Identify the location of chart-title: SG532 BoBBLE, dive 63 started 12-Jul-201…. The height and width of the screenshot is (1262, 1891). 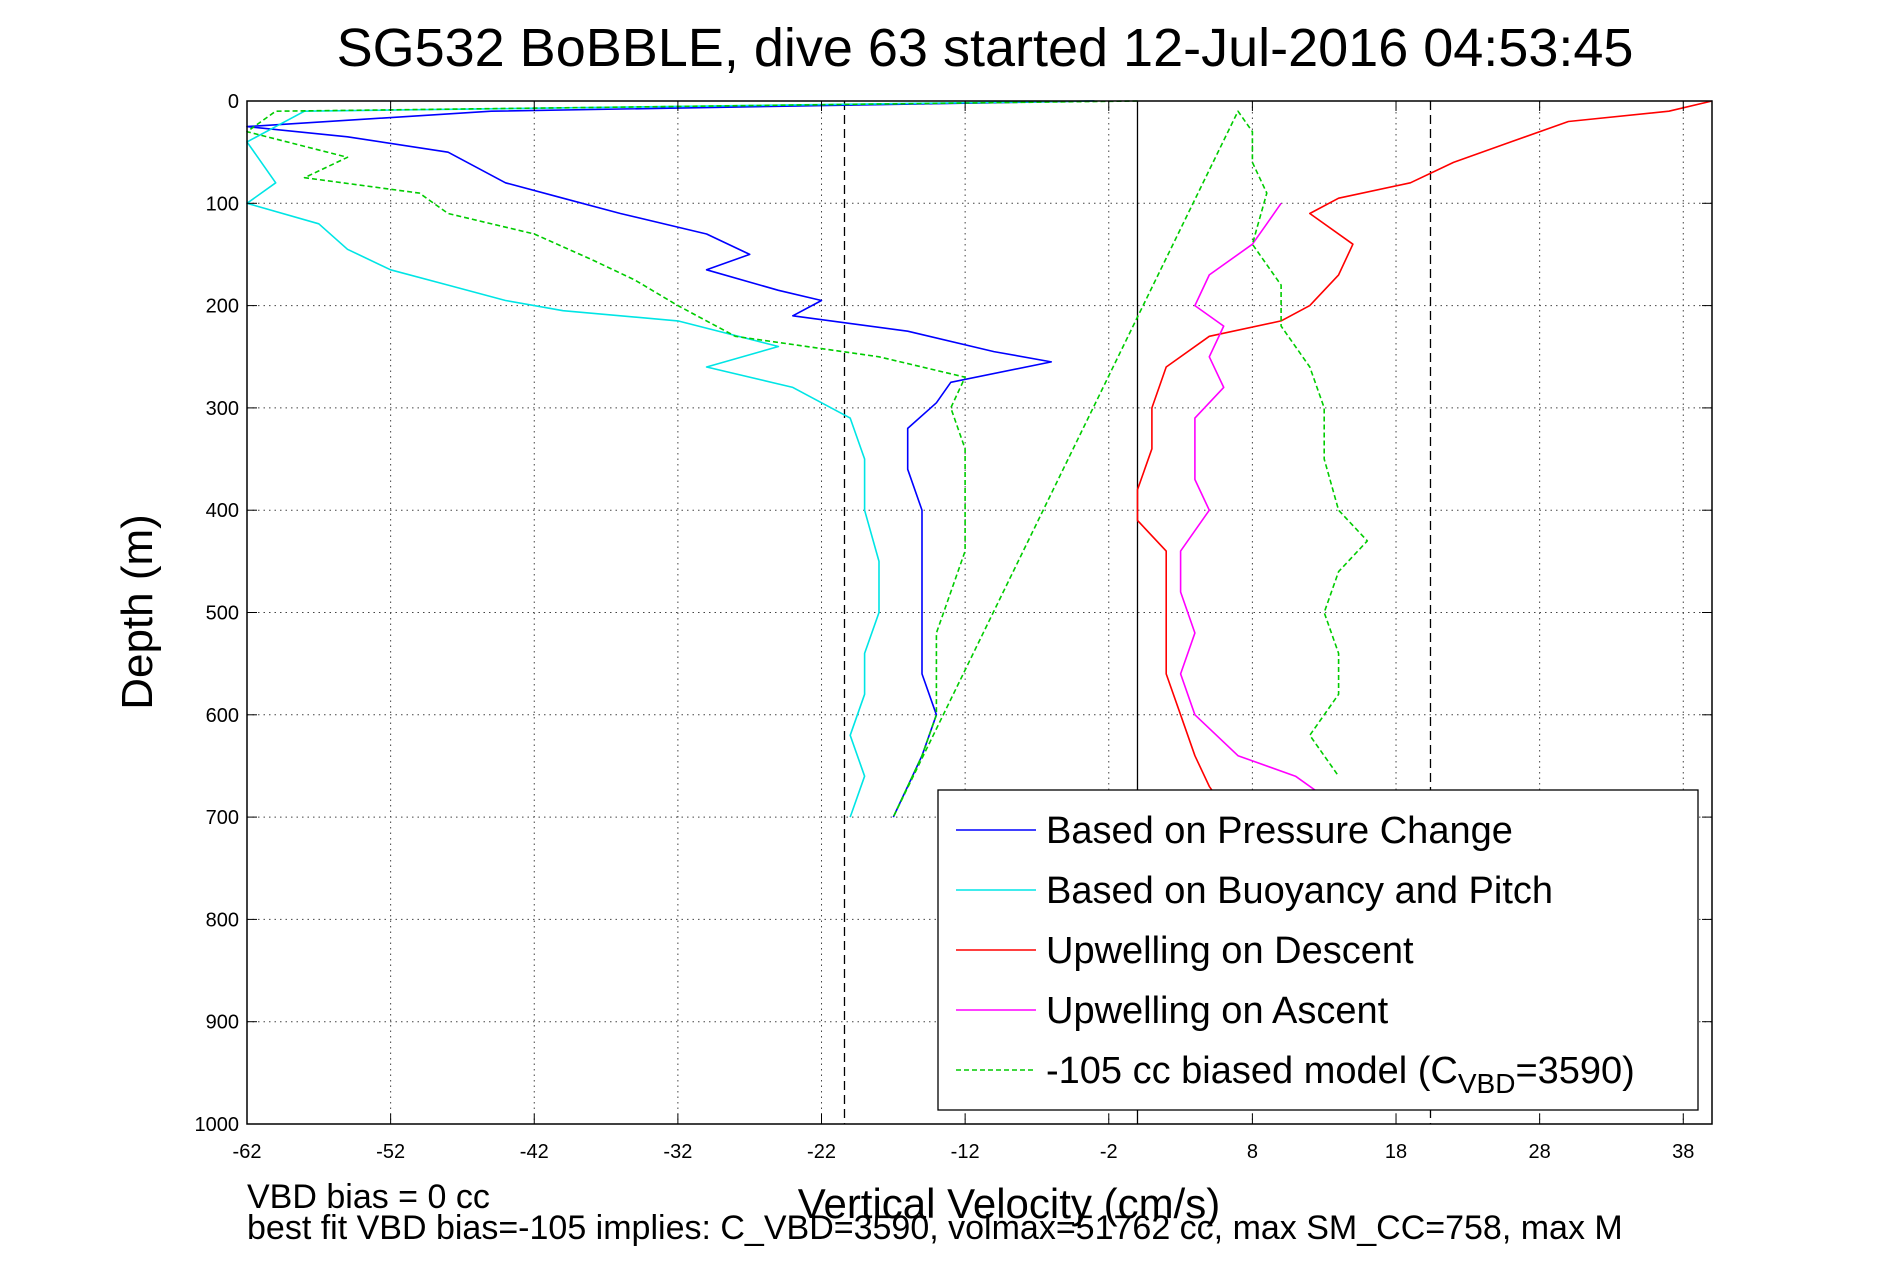
(985, 48).